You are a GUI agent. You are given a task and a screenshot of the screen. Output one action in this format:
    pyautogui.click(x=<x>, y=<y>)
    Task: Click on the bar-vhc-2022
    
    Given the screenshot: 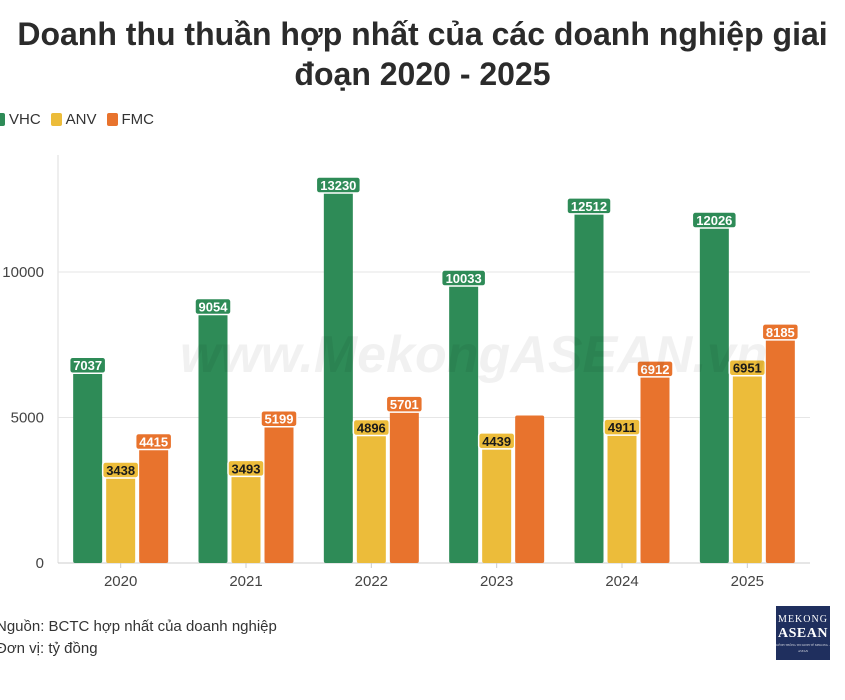 What is the action you would take?
    pyautogui.click(x=338, y=370)
    